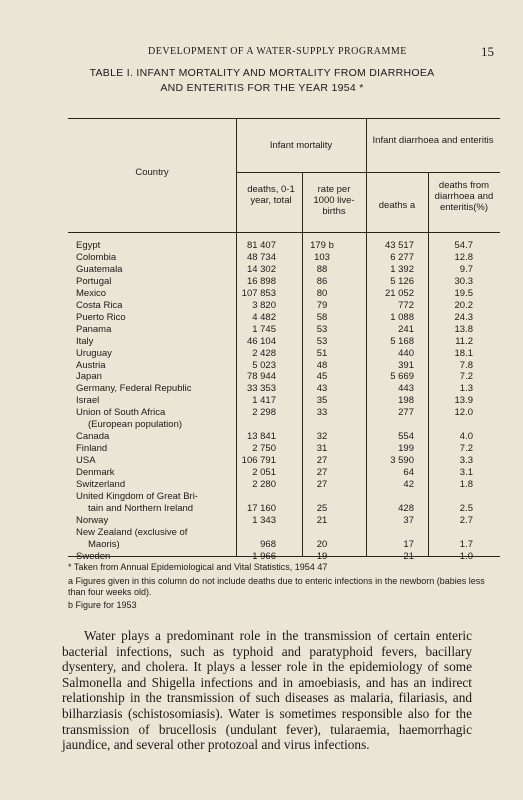 The image size is (523, 800). I want to click on cell-diarrhoea-pct: 1.3, so click(466, 389).